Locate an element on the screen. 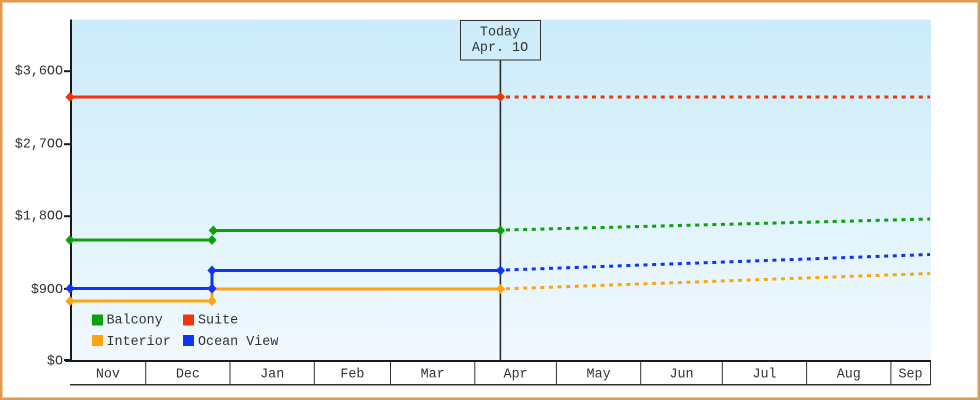 Image resolution: width=980 pixels, height=400 pixels. svg-text: Mar is located at coordinates (433, 374).